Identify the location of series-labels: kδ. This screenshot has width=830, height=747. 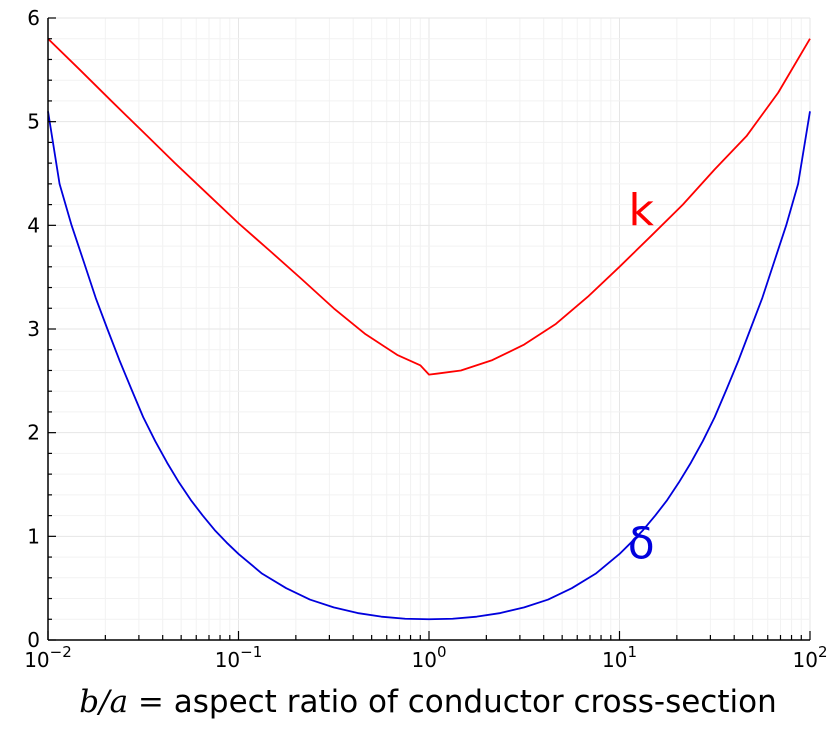
(641, 377).